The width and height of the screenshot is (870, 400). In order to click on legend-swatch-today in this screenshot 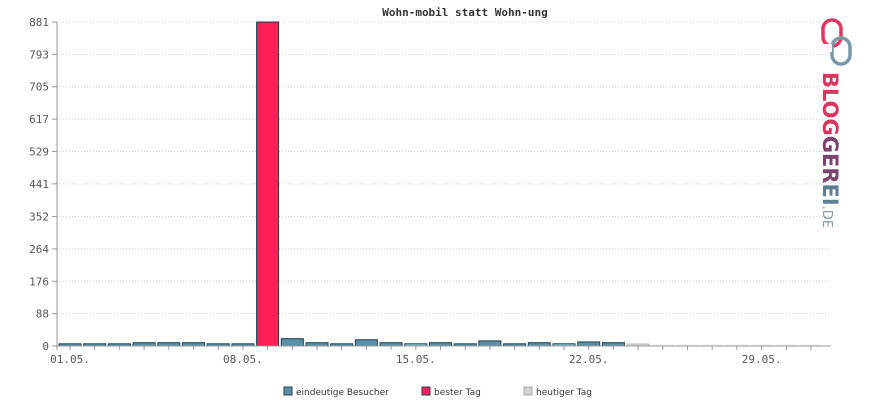, I will do `click(528, 391)`.